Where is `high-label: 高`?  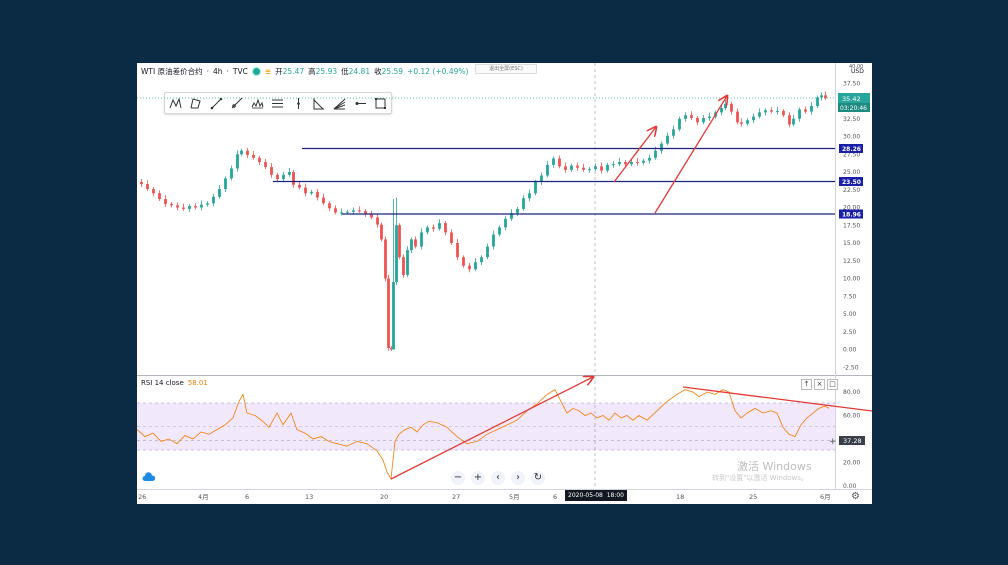
high-label: 高 is located at coordinates (312, 71).